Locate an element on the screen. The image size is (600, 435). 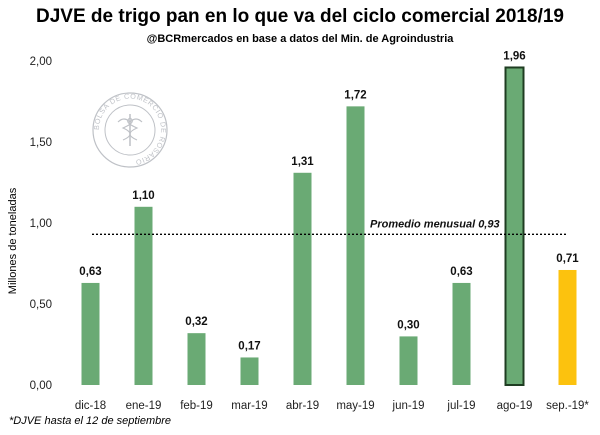
y-tick-label: 2,00 is located at coordinates (41, 62).